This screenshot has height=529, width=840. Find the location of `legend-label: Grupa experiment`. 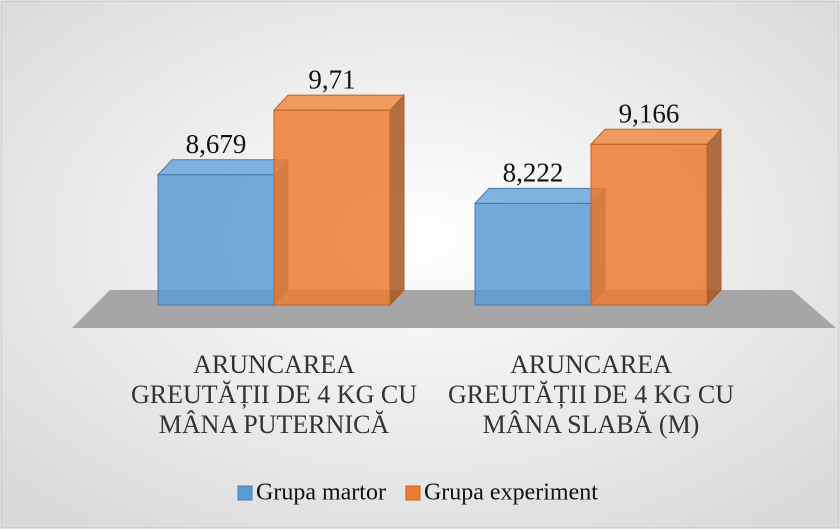

legend-label: Grupa experiment is located at coordinates (511, 493).